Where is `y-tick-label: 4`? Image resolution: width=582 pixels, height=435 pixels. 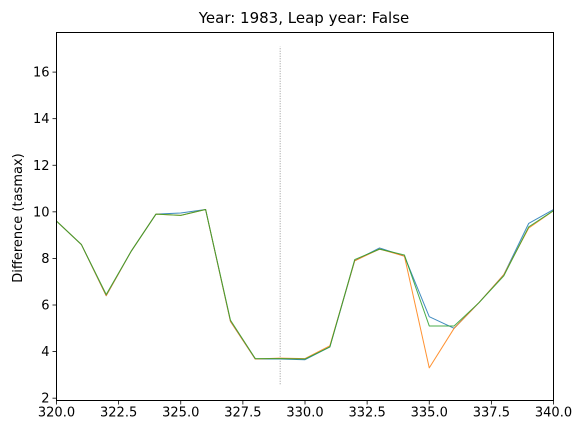 y-tick-label: 4 is located at coordinates (45, 352).